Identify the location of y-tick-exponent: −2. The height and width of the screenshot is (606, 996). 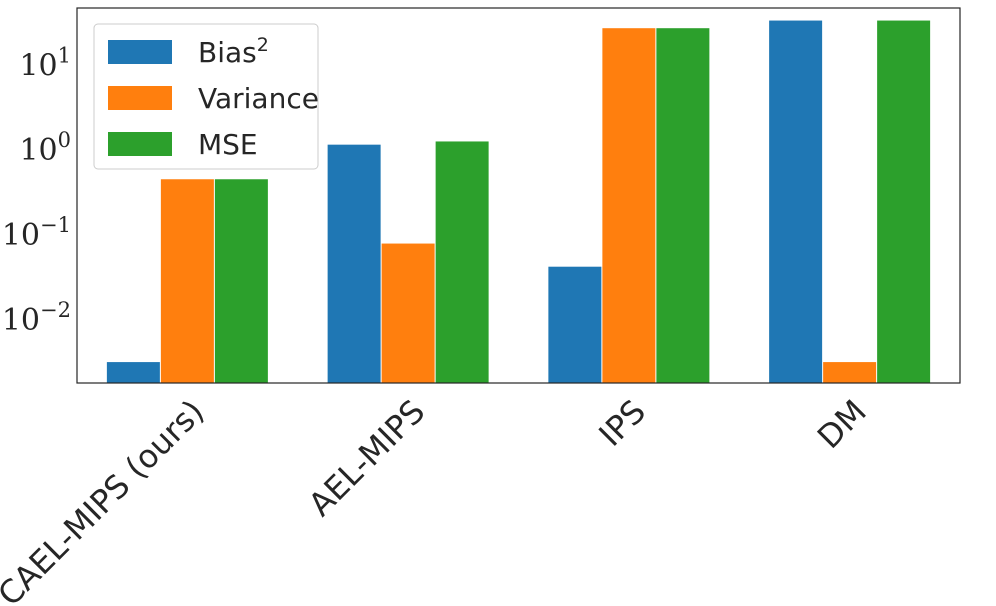
(55, 310).